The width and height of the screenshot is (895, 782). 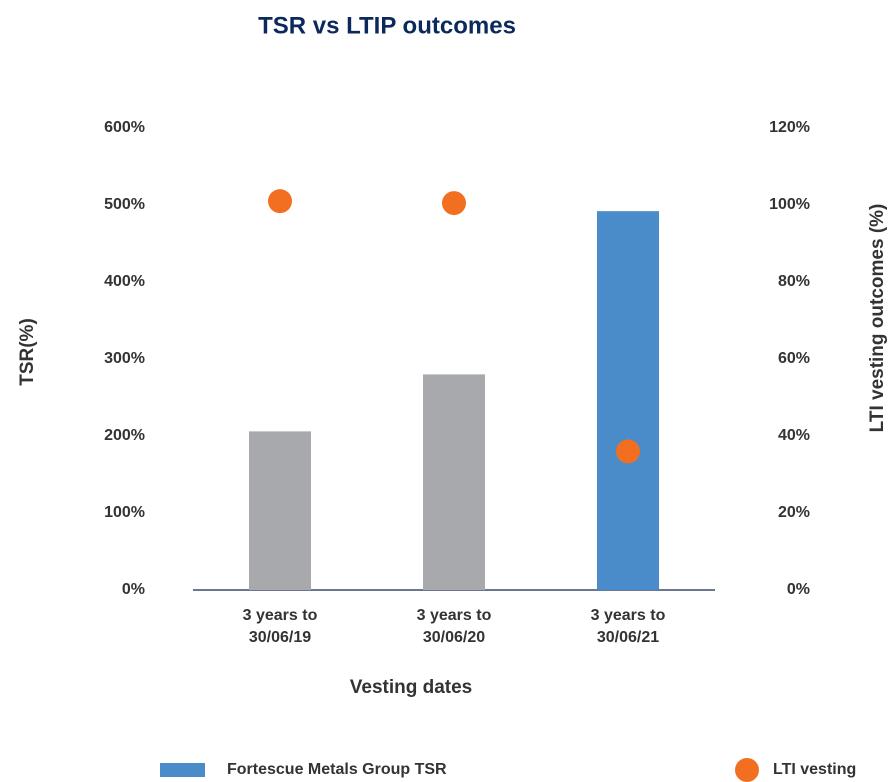 I want to click on x-axis-title: Vesting dates, so click(x=411, y=687).